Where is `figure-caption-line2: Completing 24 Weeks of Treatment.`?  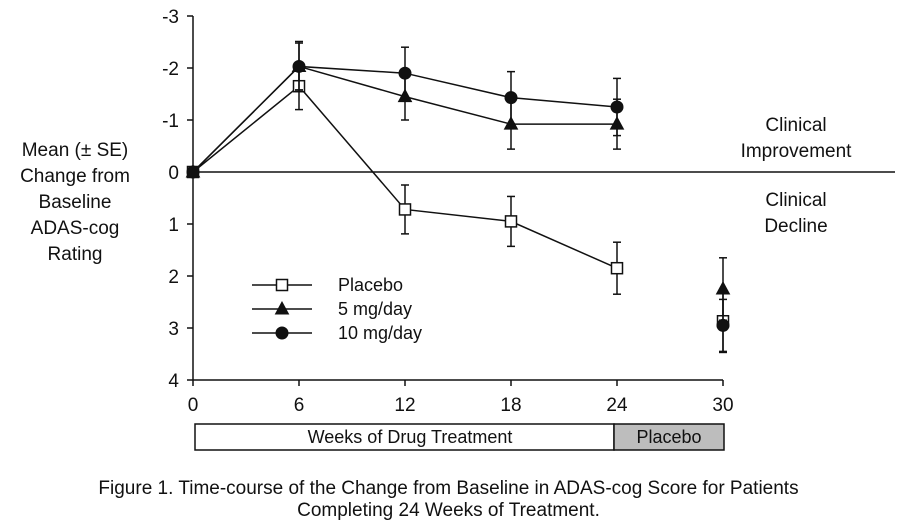
figure-caption-line2: Completing 24 Weeks of Treatment. is located at coordinates (448, 510).